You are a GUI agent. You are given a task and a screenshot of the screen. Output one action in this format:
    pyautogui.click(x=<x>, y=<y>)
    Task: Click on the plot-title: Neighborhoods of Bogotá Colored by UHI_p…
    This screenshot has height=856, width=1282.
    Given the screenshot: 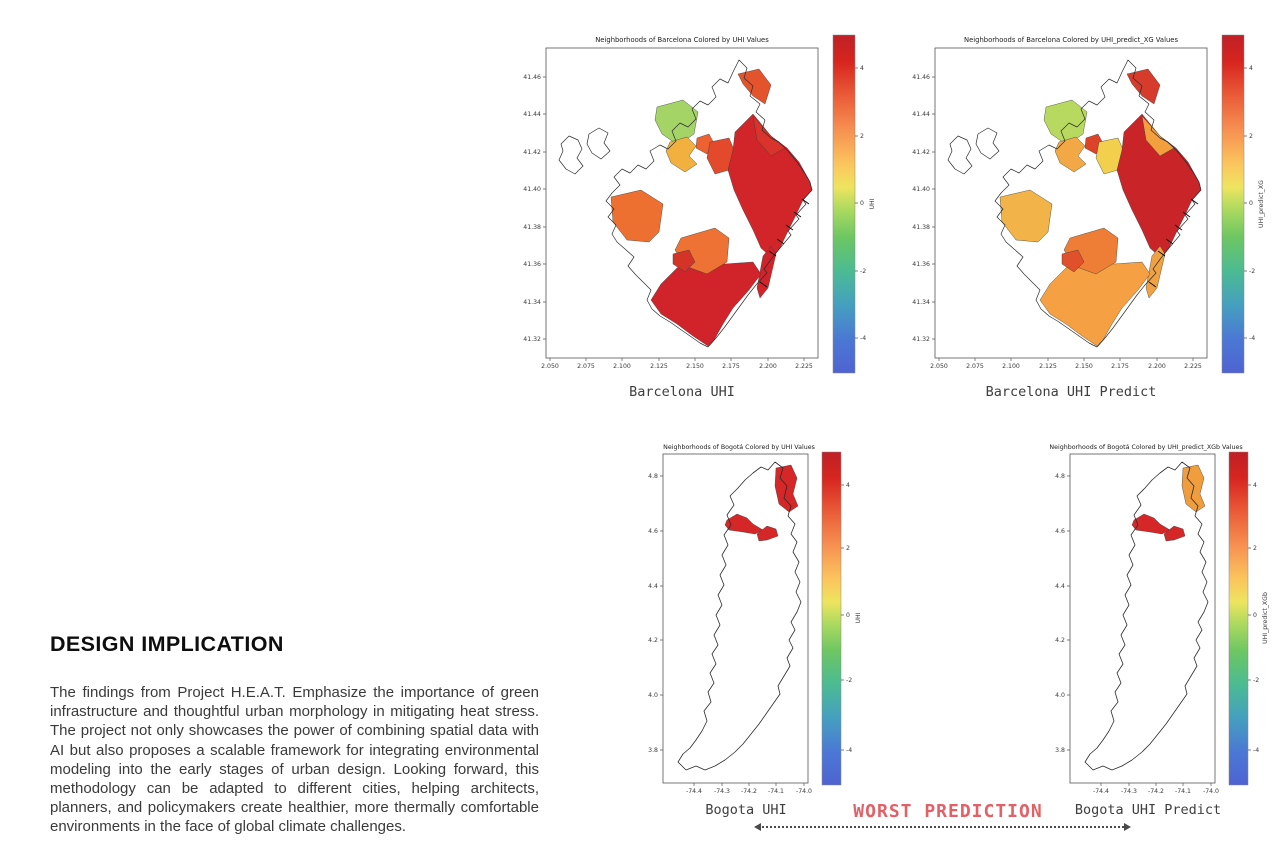 What is the action you would take?
    pyautogui.click(x=1145, y=447)
    